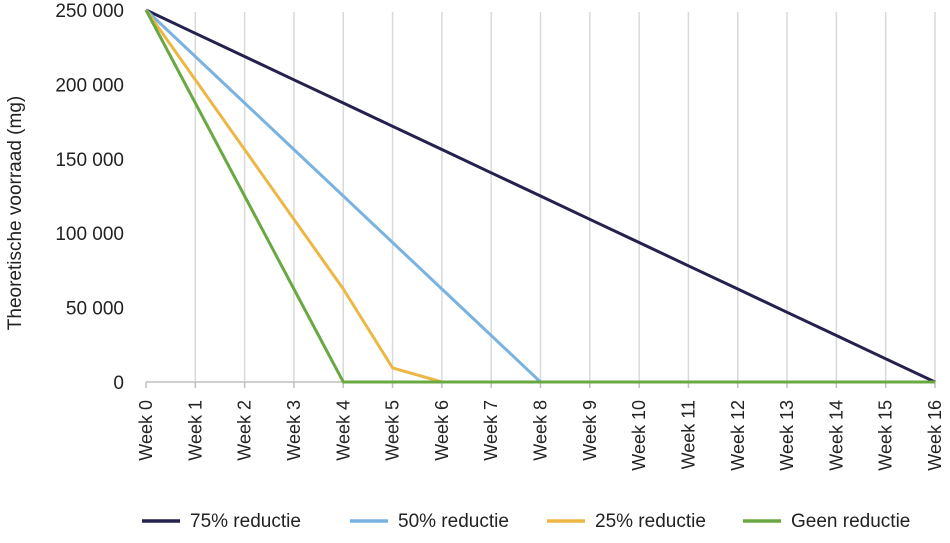 The width and height of the screenshot is (950, 543). I want to click on x-tick-label: Week 16, so click(935, 435).